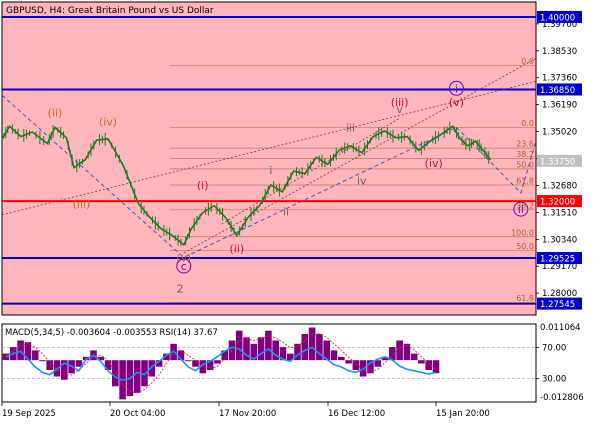 The image size is (596, 425). Describe the element at coordinates (562, 398) in the screenshot. I see `macd-axis-label: -0.012806` at that location.